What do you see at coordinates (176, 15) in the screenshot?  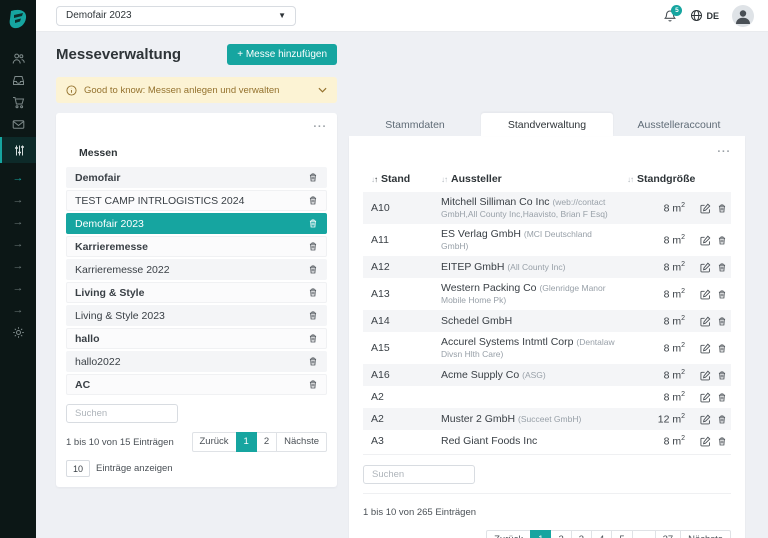 I see `fair-selector-dropdown: Demofair 2023 ▼` at bounding box center [176, 15].